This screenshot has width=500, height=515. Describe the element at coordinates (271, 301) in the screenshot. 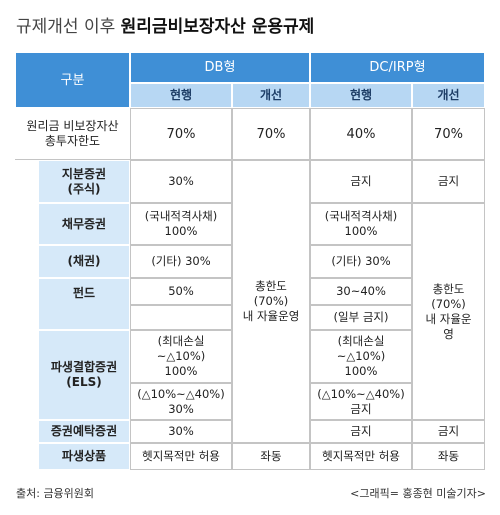

I see `merged-cell: 총한도 (70%) 내 자율운영` at that location.